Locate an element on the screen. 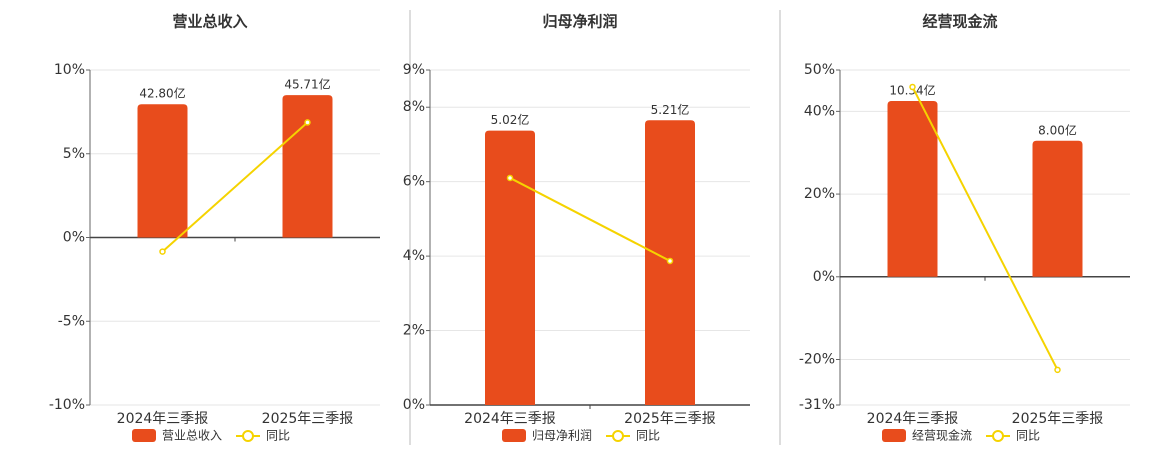 This screenshot has height=450, width=1160. y-tick-label: 4% is located at coordinates (414, 256).